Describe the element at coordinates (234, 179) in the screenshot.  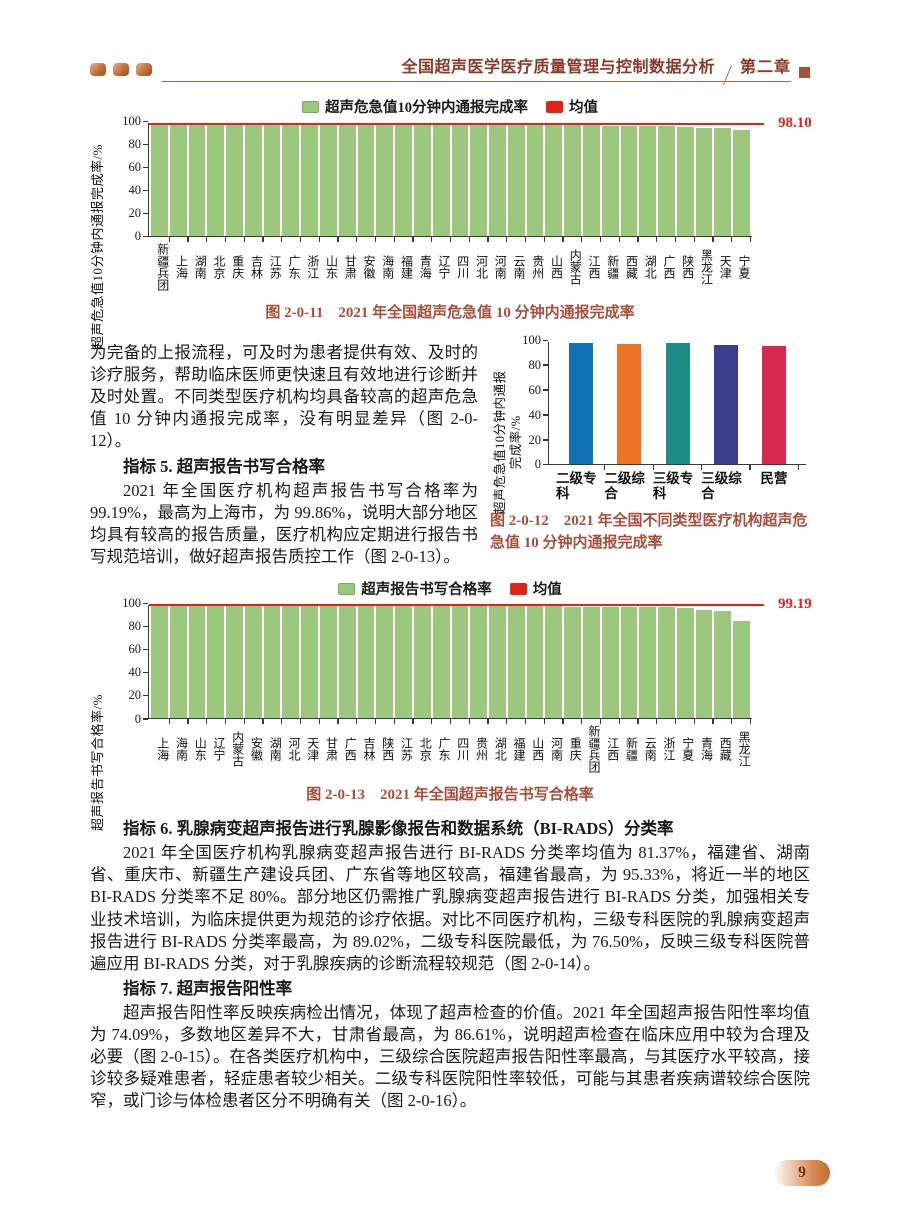
I see `bar-重庆` at that location.